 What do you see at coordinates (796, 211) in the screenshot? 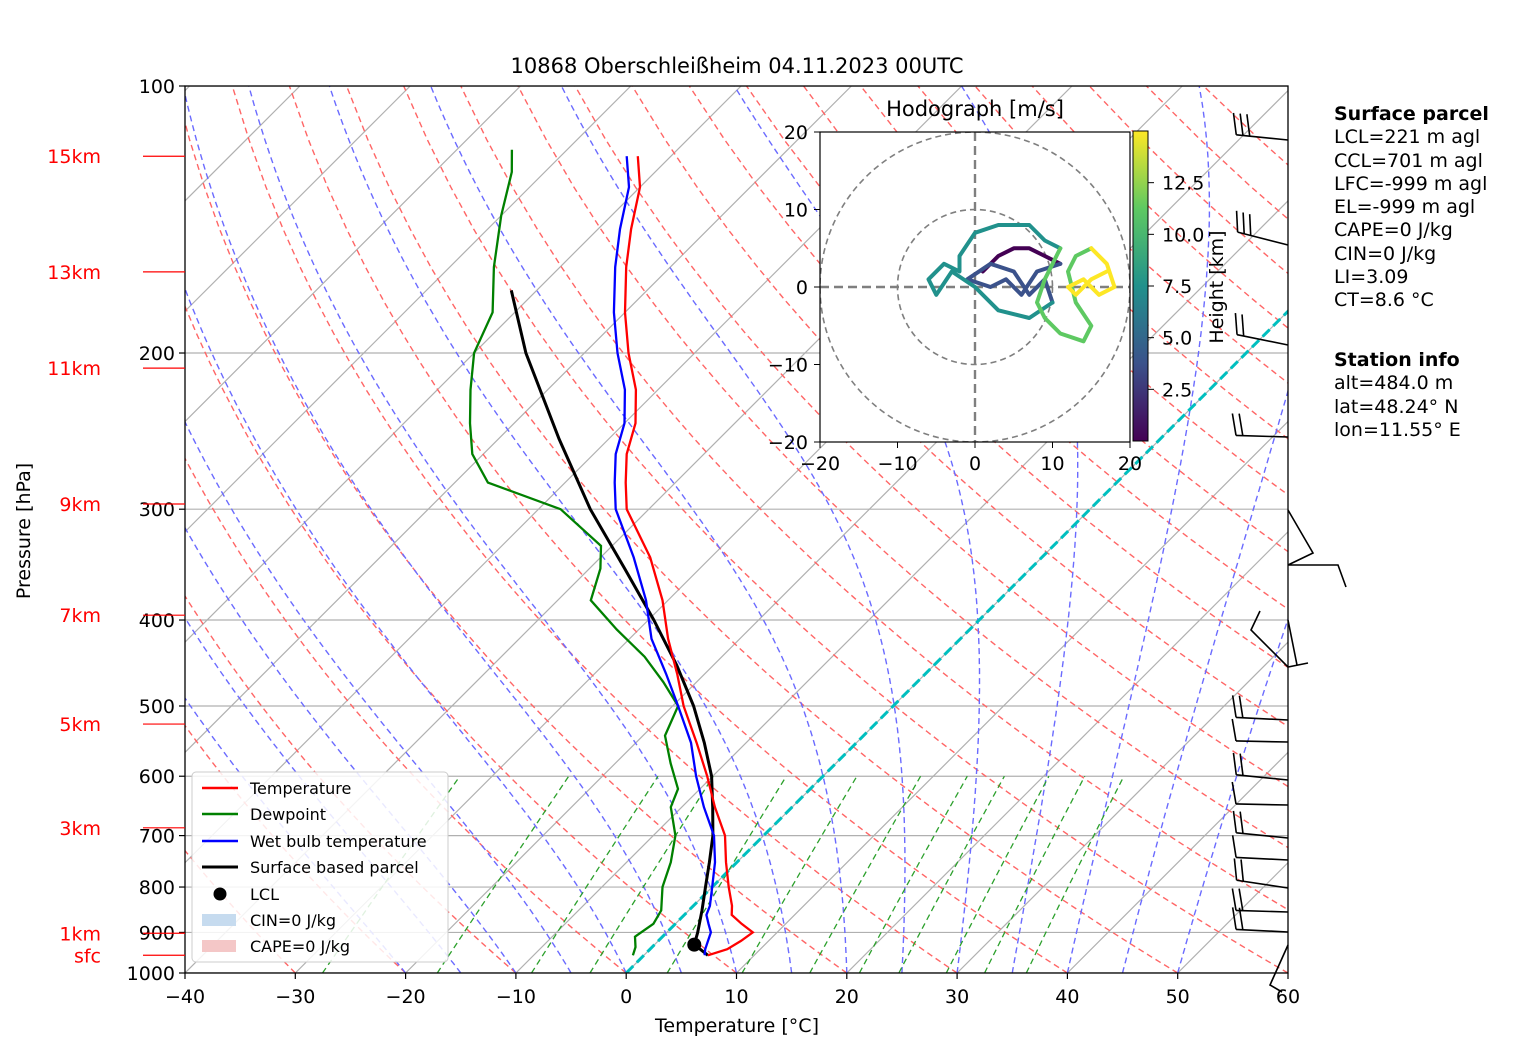
I see `hodograph-y-tick: 10` at bounding box center [796, 211].